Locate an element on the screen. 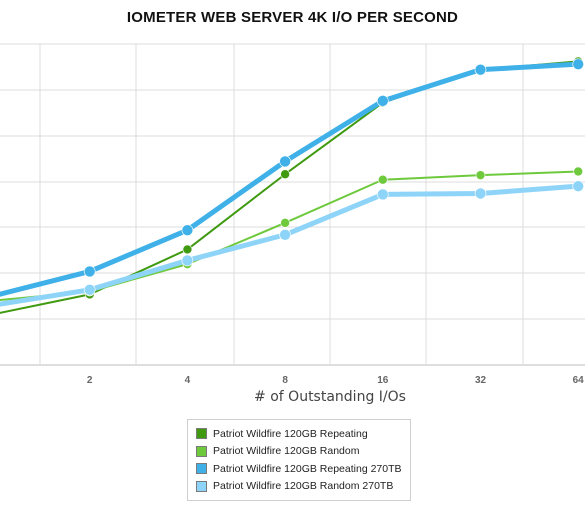  x-tick-label: 32 is located at coordinates (481, 380).